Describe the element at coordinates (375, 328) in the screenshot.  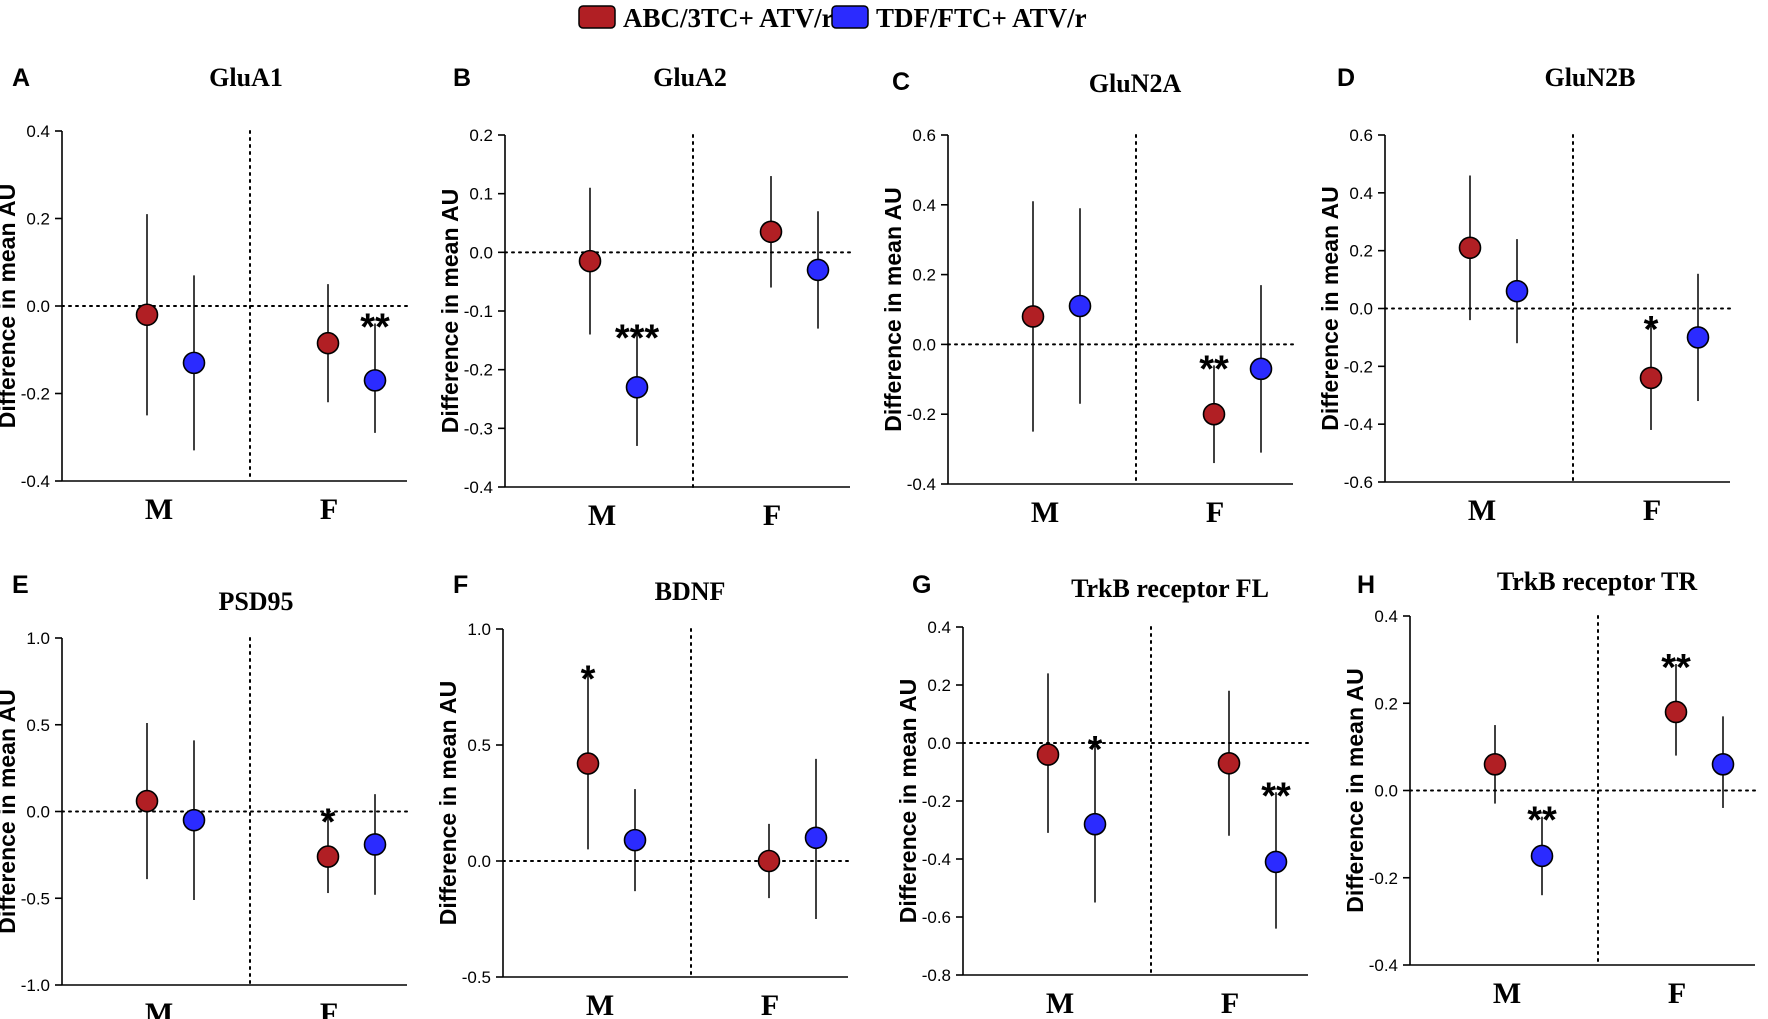
I see `significance-f-tdf: **` at that location.